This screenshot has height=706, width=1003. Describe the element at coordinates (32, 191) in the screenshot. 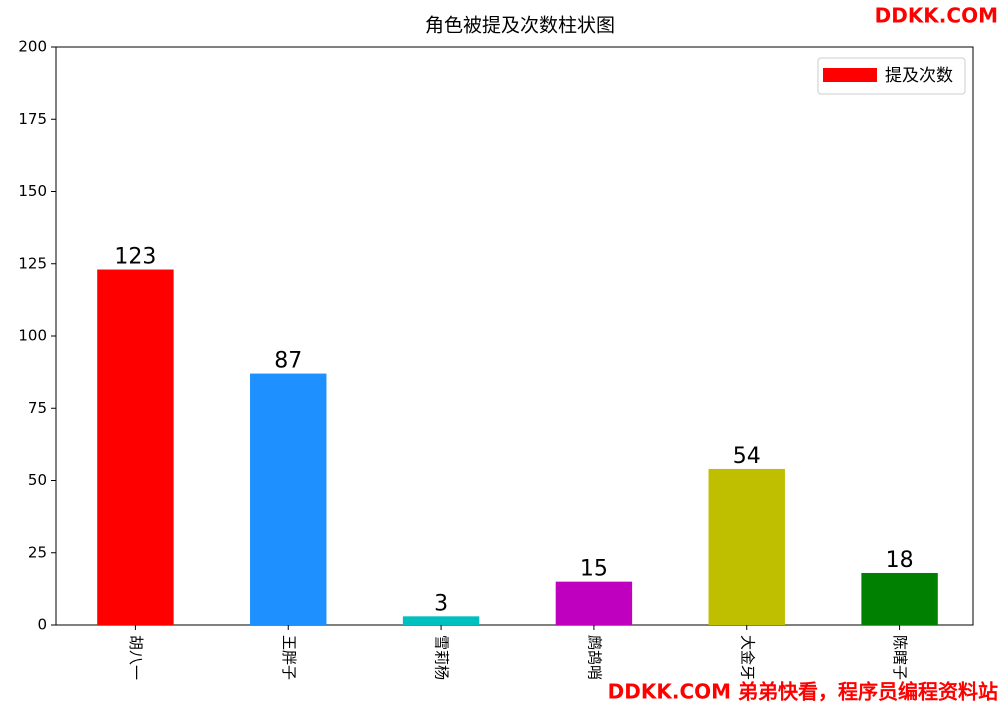

I see `y-tick-label: 150` at that location.